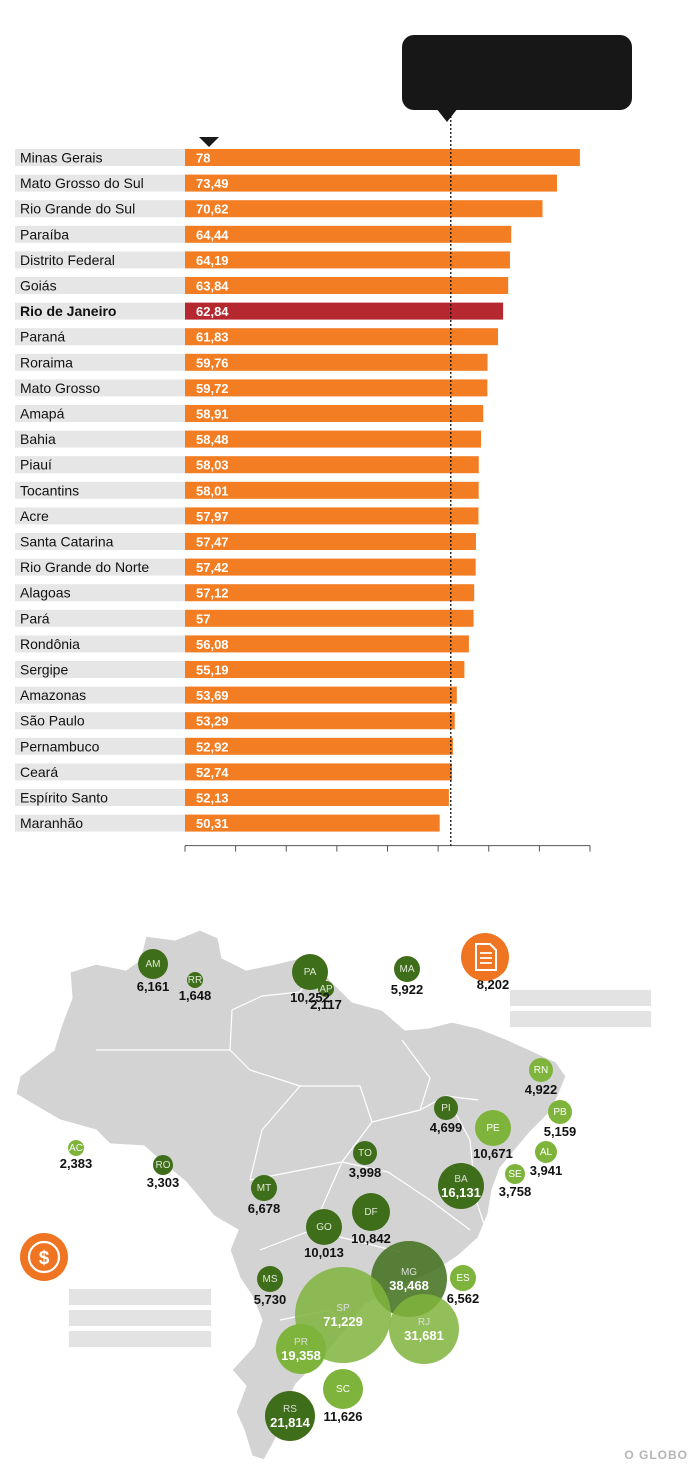  I want to click on state-code-label: AC, so click(76, 1148).